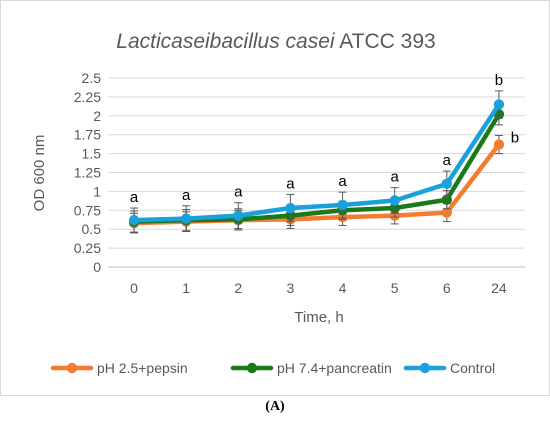  I want to click on y-tick-label: 0, so click(97, 267).